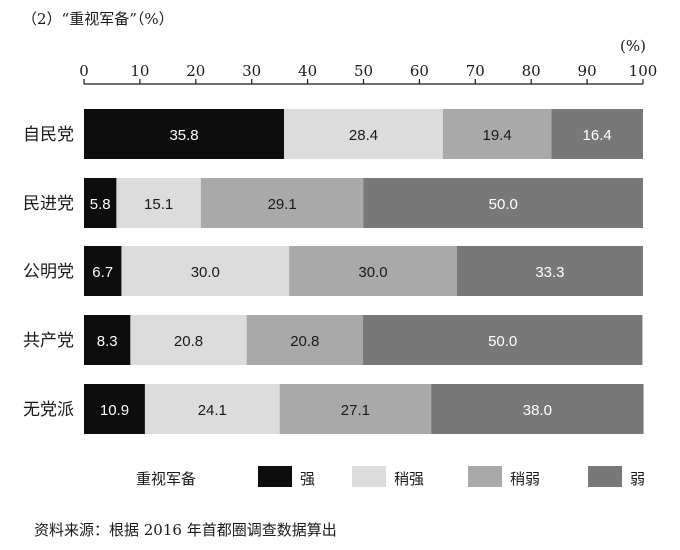  What do you see at coordinates (525, 479) in the screenshot?
I see `legend-label: 稍弱` at bounding box center [525, 479].